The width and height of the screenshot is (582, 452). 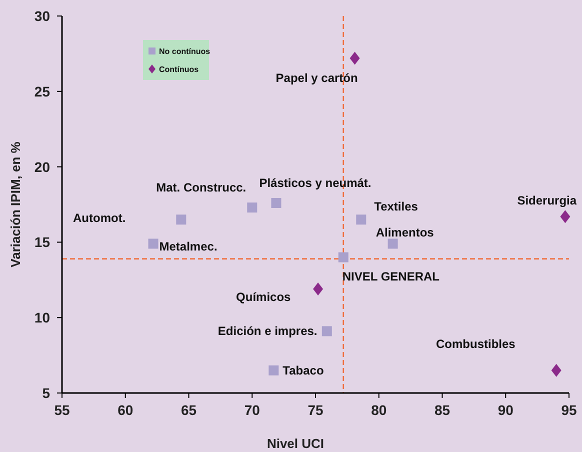 I want to click on legend-label: No contínuos, so click(x=185, y=51).